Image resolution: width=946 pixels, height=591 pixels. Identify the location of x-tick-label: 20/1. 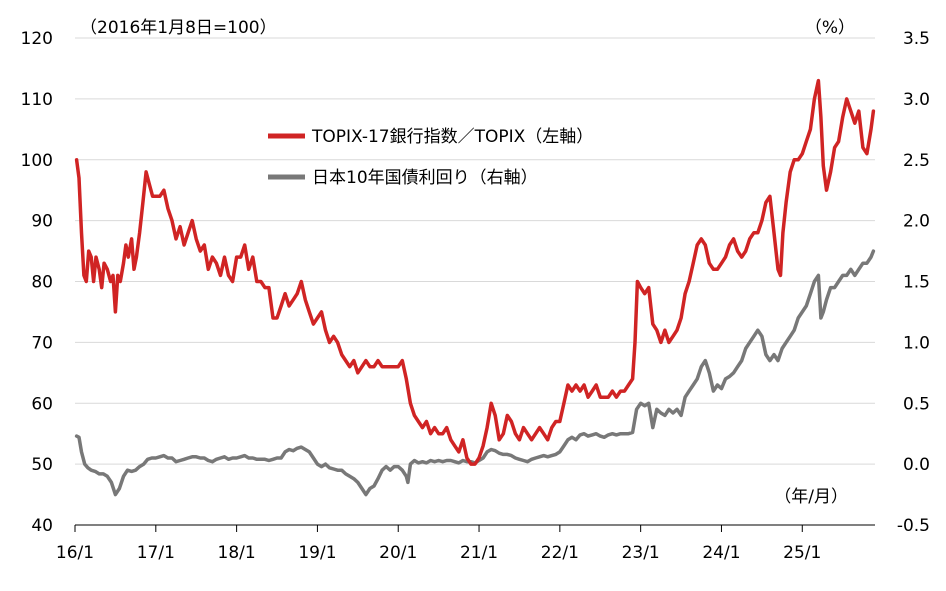
(398, 553).